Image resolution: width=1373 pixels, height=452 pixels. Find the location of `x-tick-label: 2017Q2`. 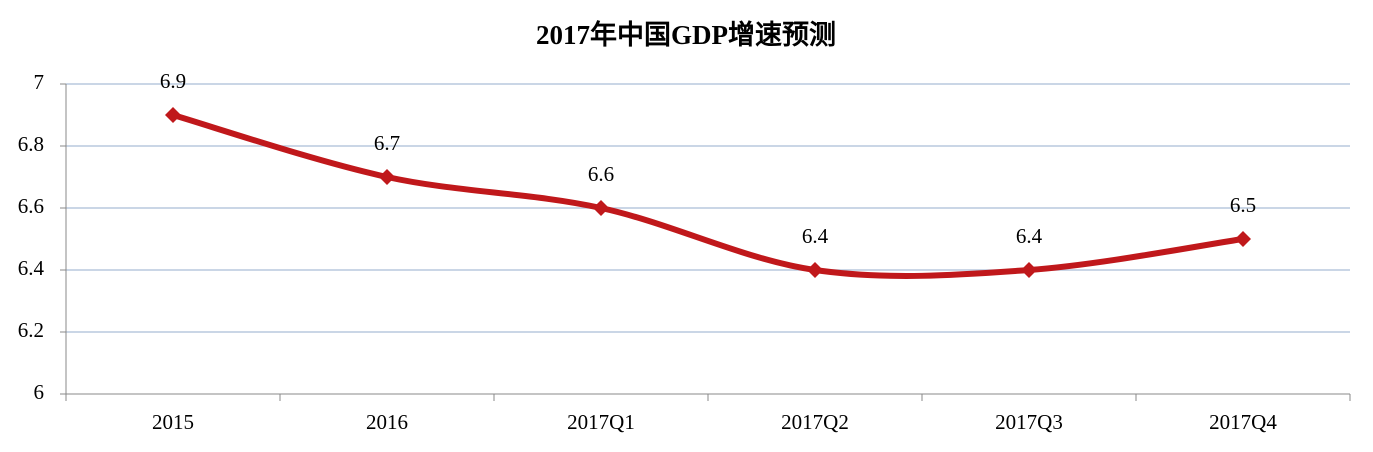

x-tick-label: 2017Q2 is located at coordinates (815, 422).